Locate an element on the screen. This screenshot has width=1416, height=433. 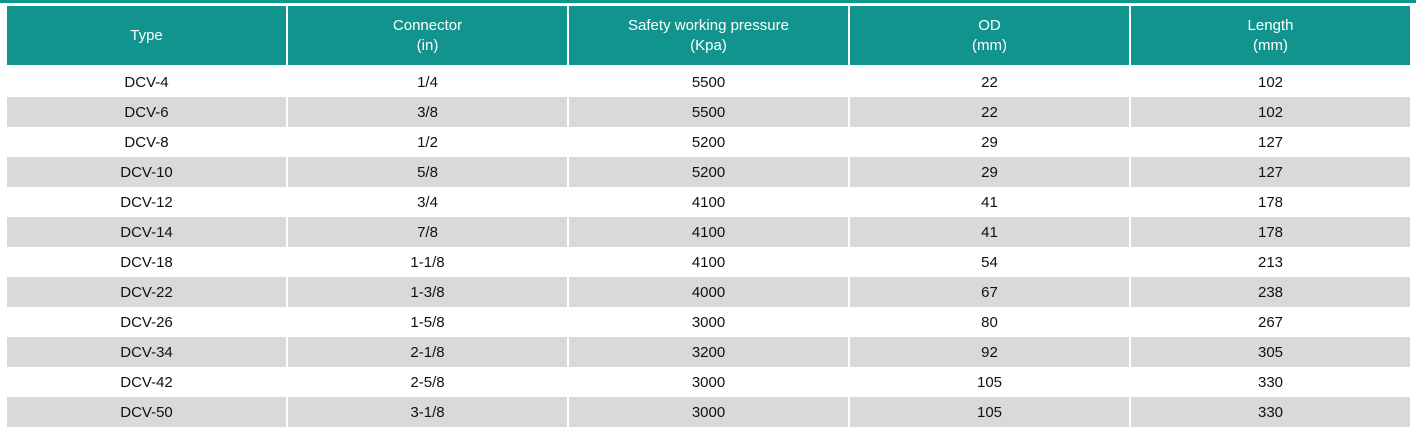
table-cell: 4000 is located at coordinates (709, 292).